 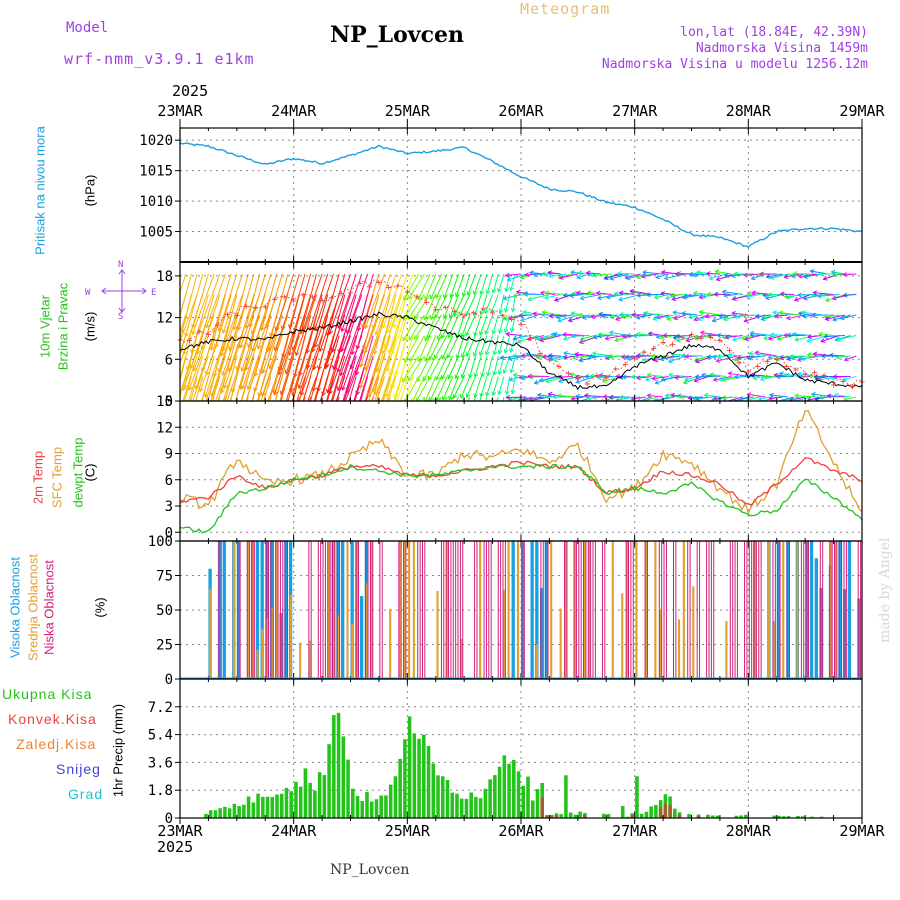 I want to click on pressure-unit-label: (hPa), so click(x=90, y=190).